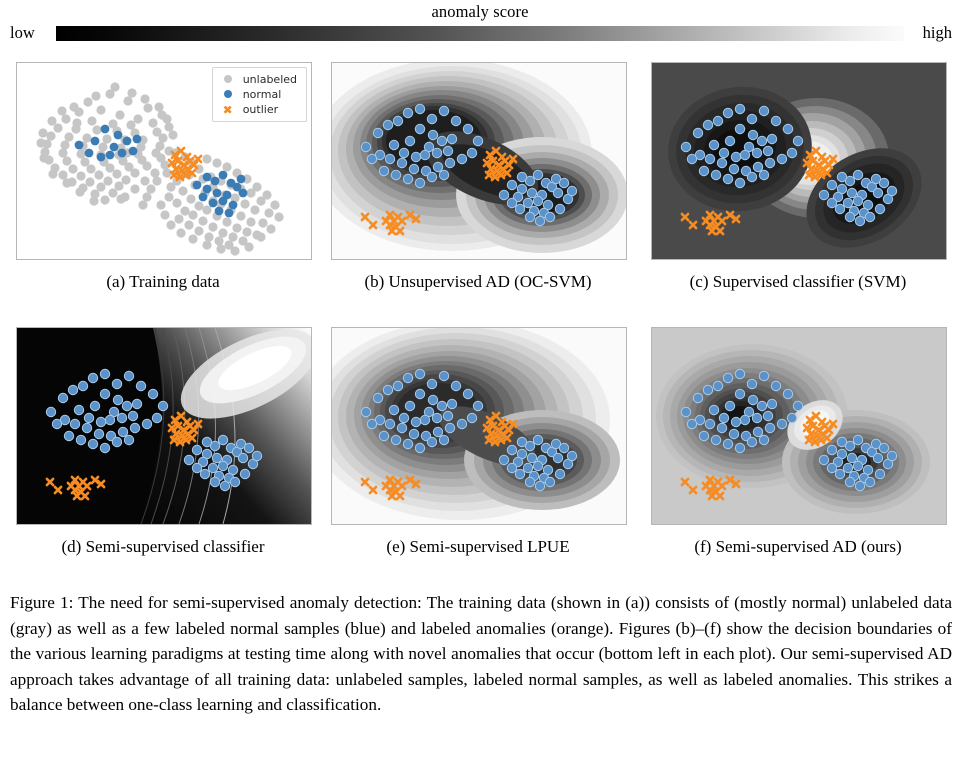  What do you see at coordinates (185, 164) in the screenshot?
I see `outlier-points` at bounding box center [185, 164].